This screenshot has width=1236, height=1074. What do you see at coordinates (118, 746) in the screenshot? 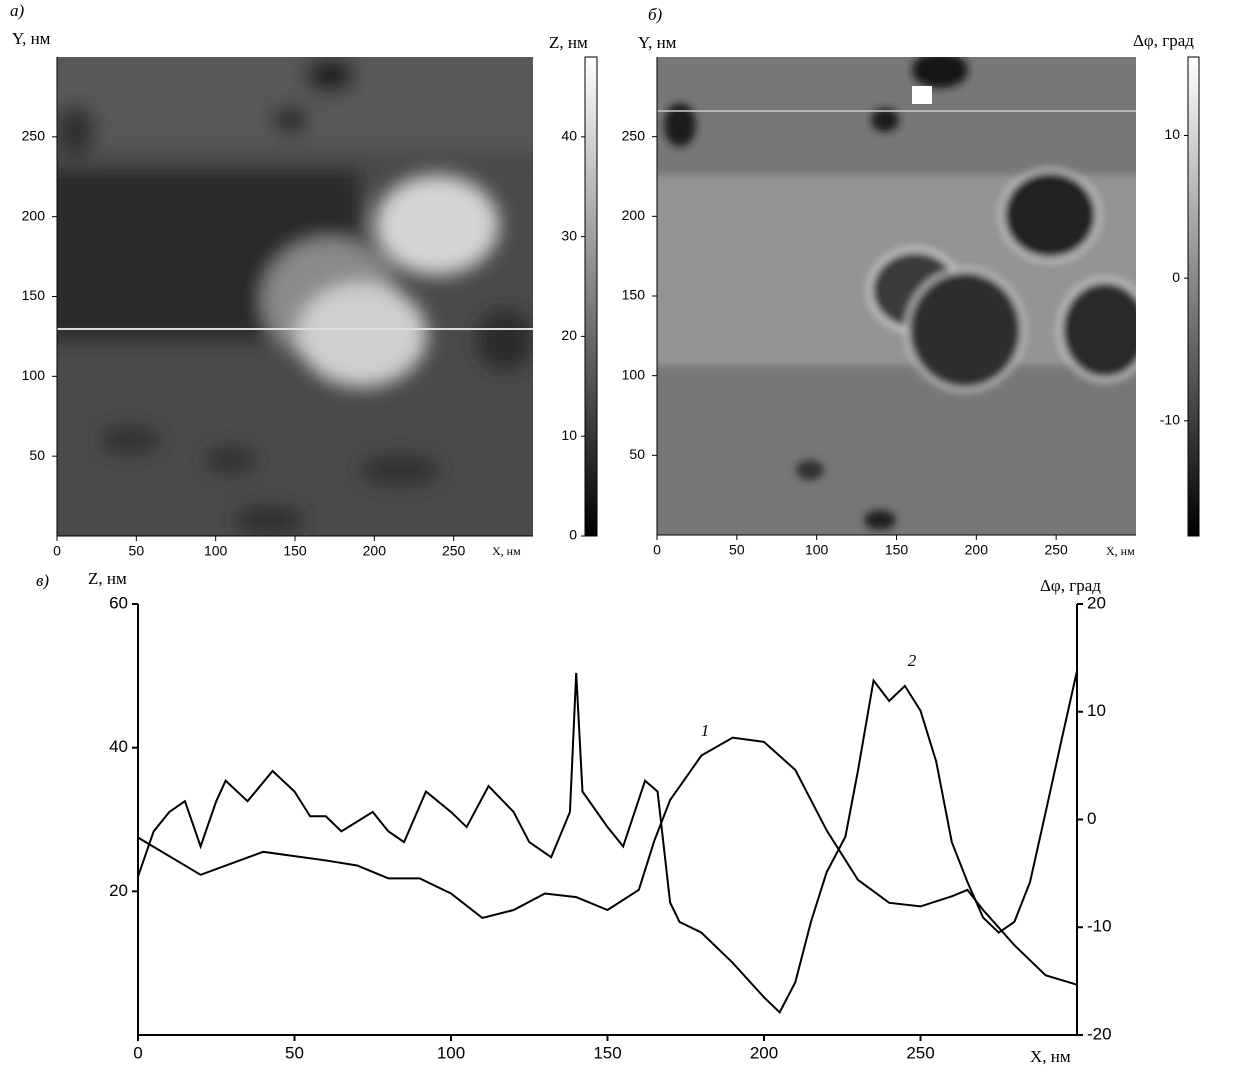
I see `y-tick-label: 40` at bounding box center [118, 746].